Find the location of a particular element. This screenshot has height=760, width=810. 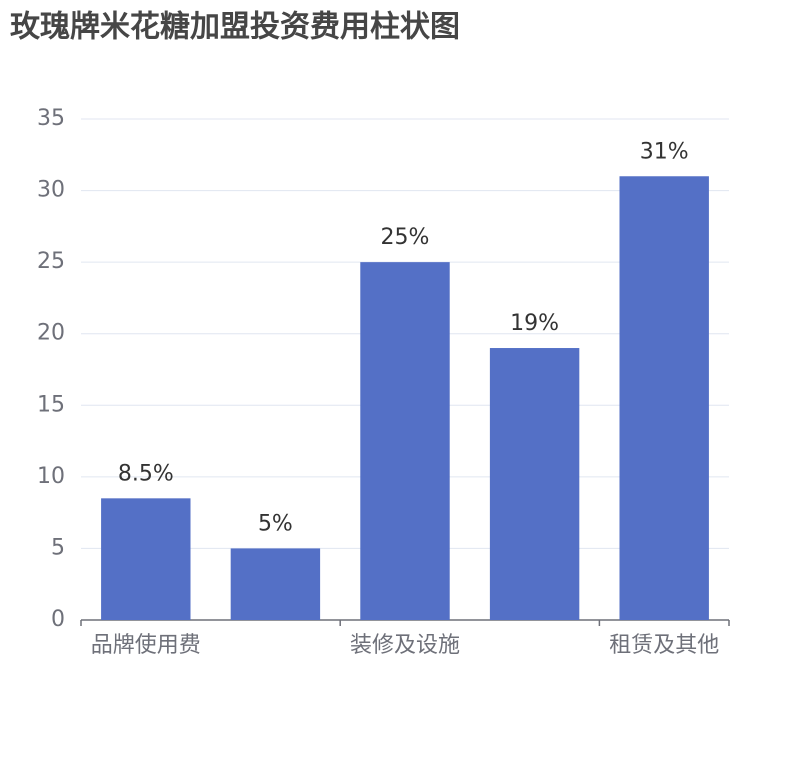

value-label: 8.5% is located at coordinates (146, 473).